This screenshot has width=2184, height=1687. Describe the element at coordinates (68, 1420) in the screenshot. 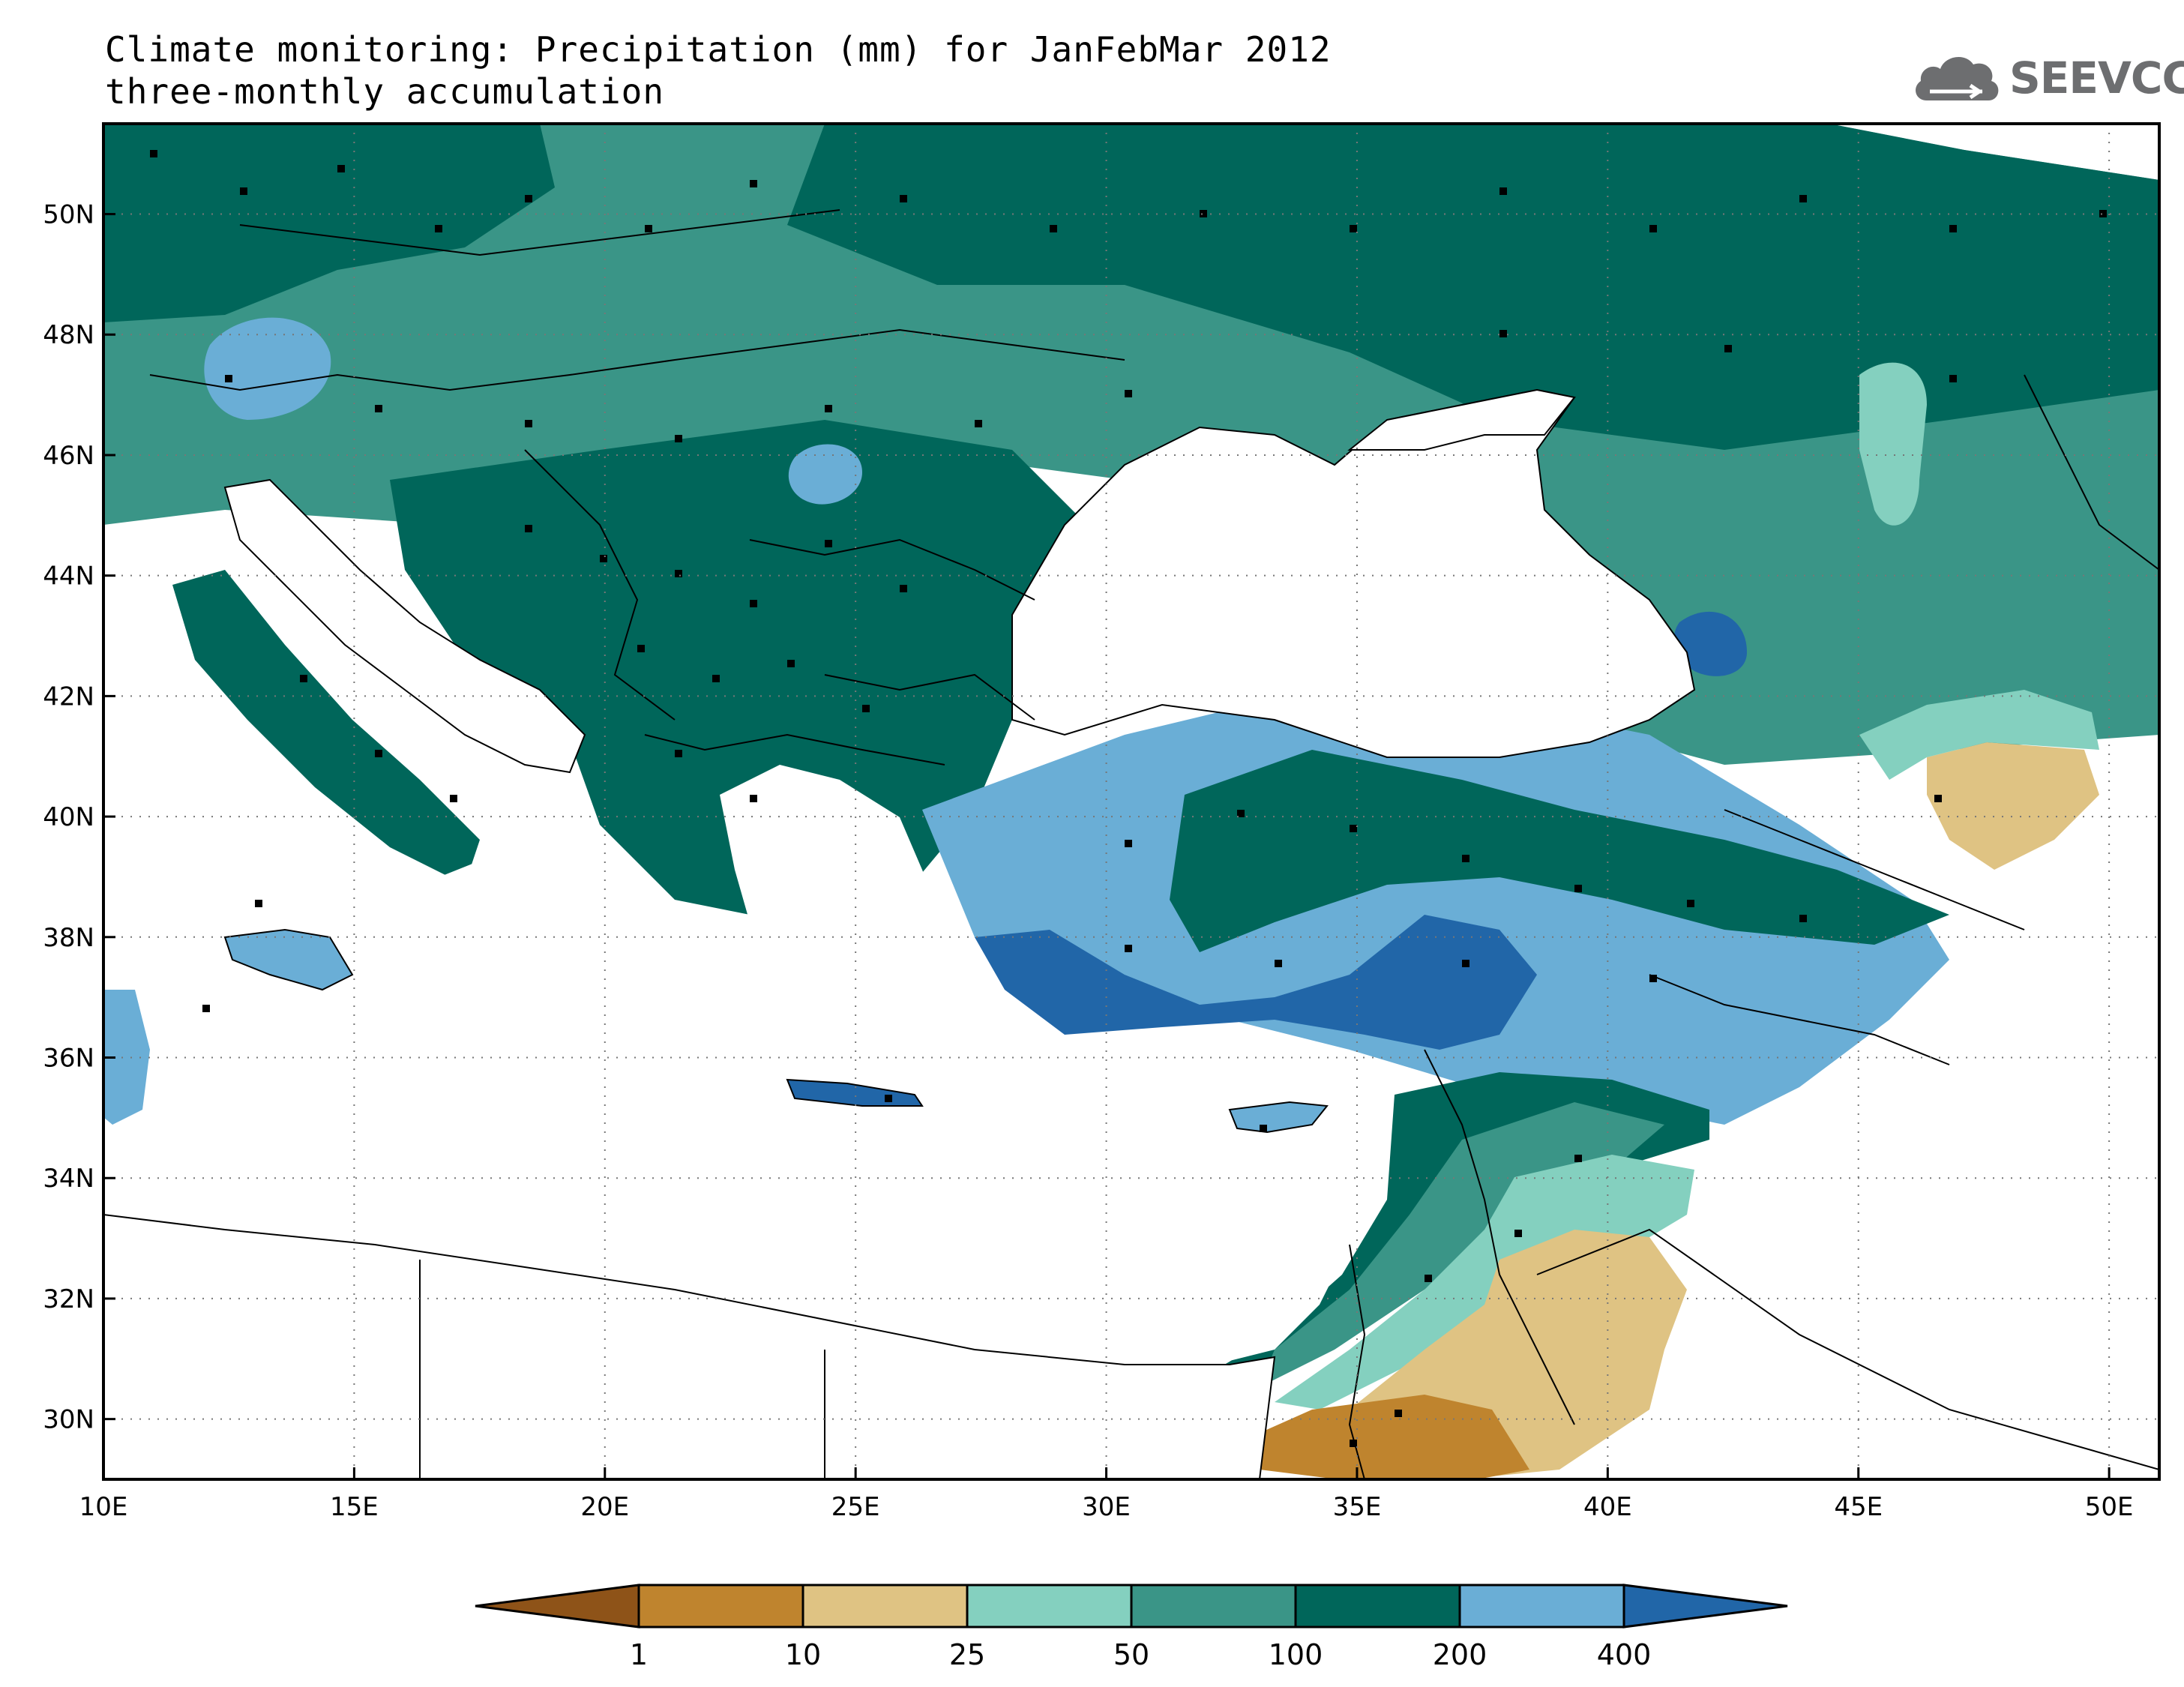

I see `lat-tick-label: 30N` at that location.